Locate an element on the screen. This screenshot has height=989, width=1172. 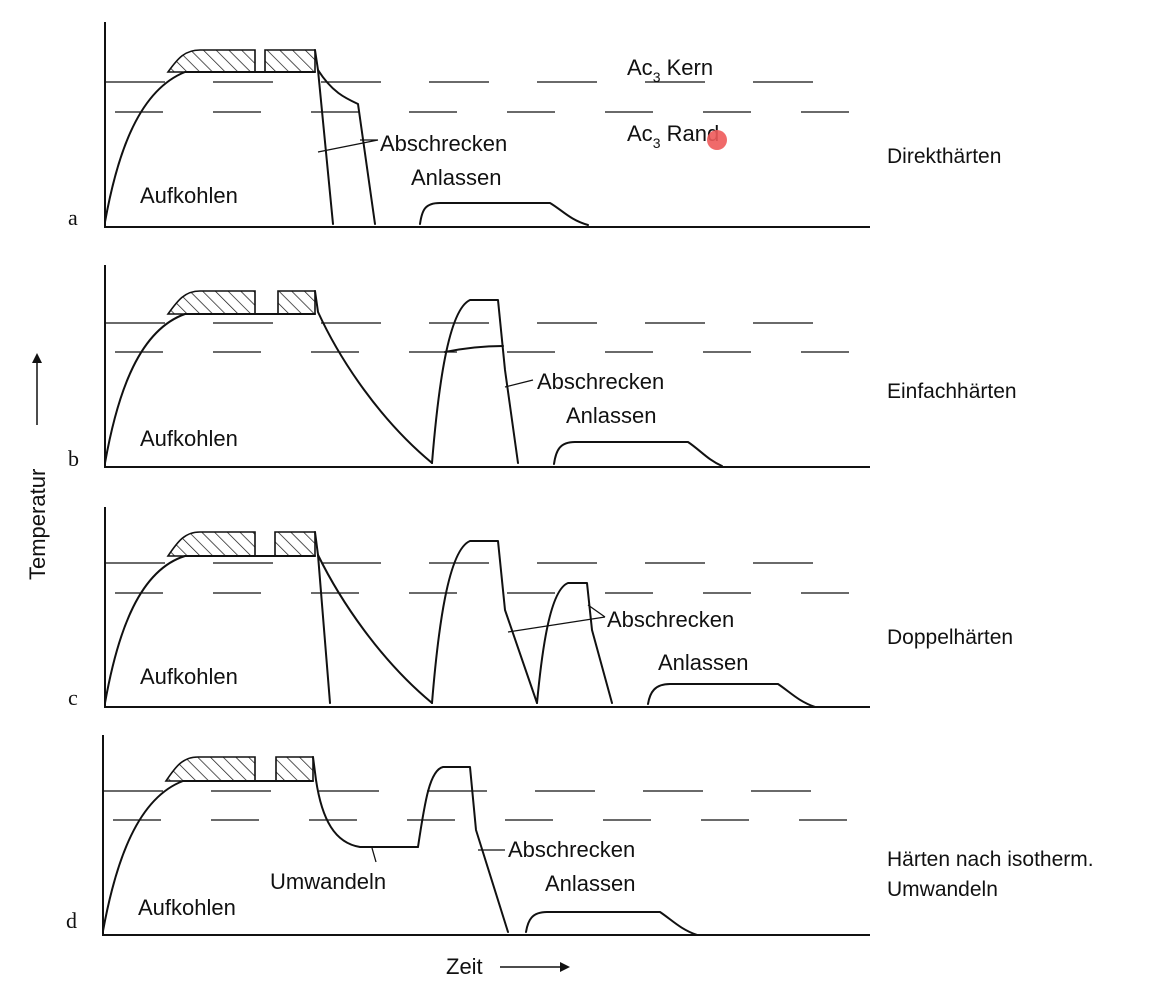
panel-b-leader-abschrecken is located at coordinates (519, 383).